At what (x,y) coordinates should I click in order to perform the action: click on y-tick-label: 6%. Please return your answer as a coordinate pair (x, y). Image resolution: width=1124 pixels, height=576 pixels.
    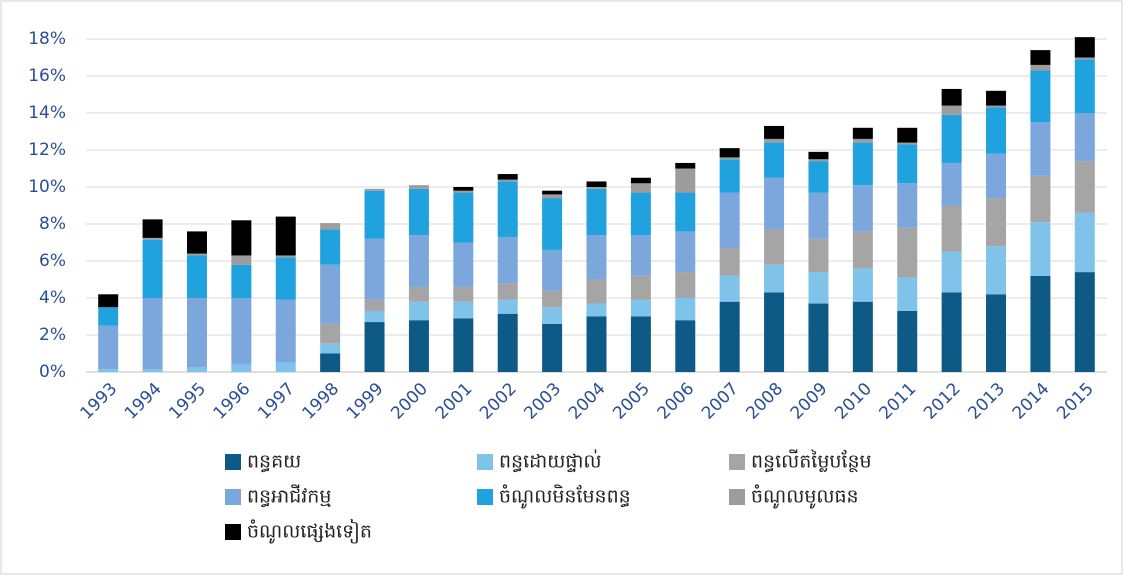
    Looking at the image, I should click on (52, 261).